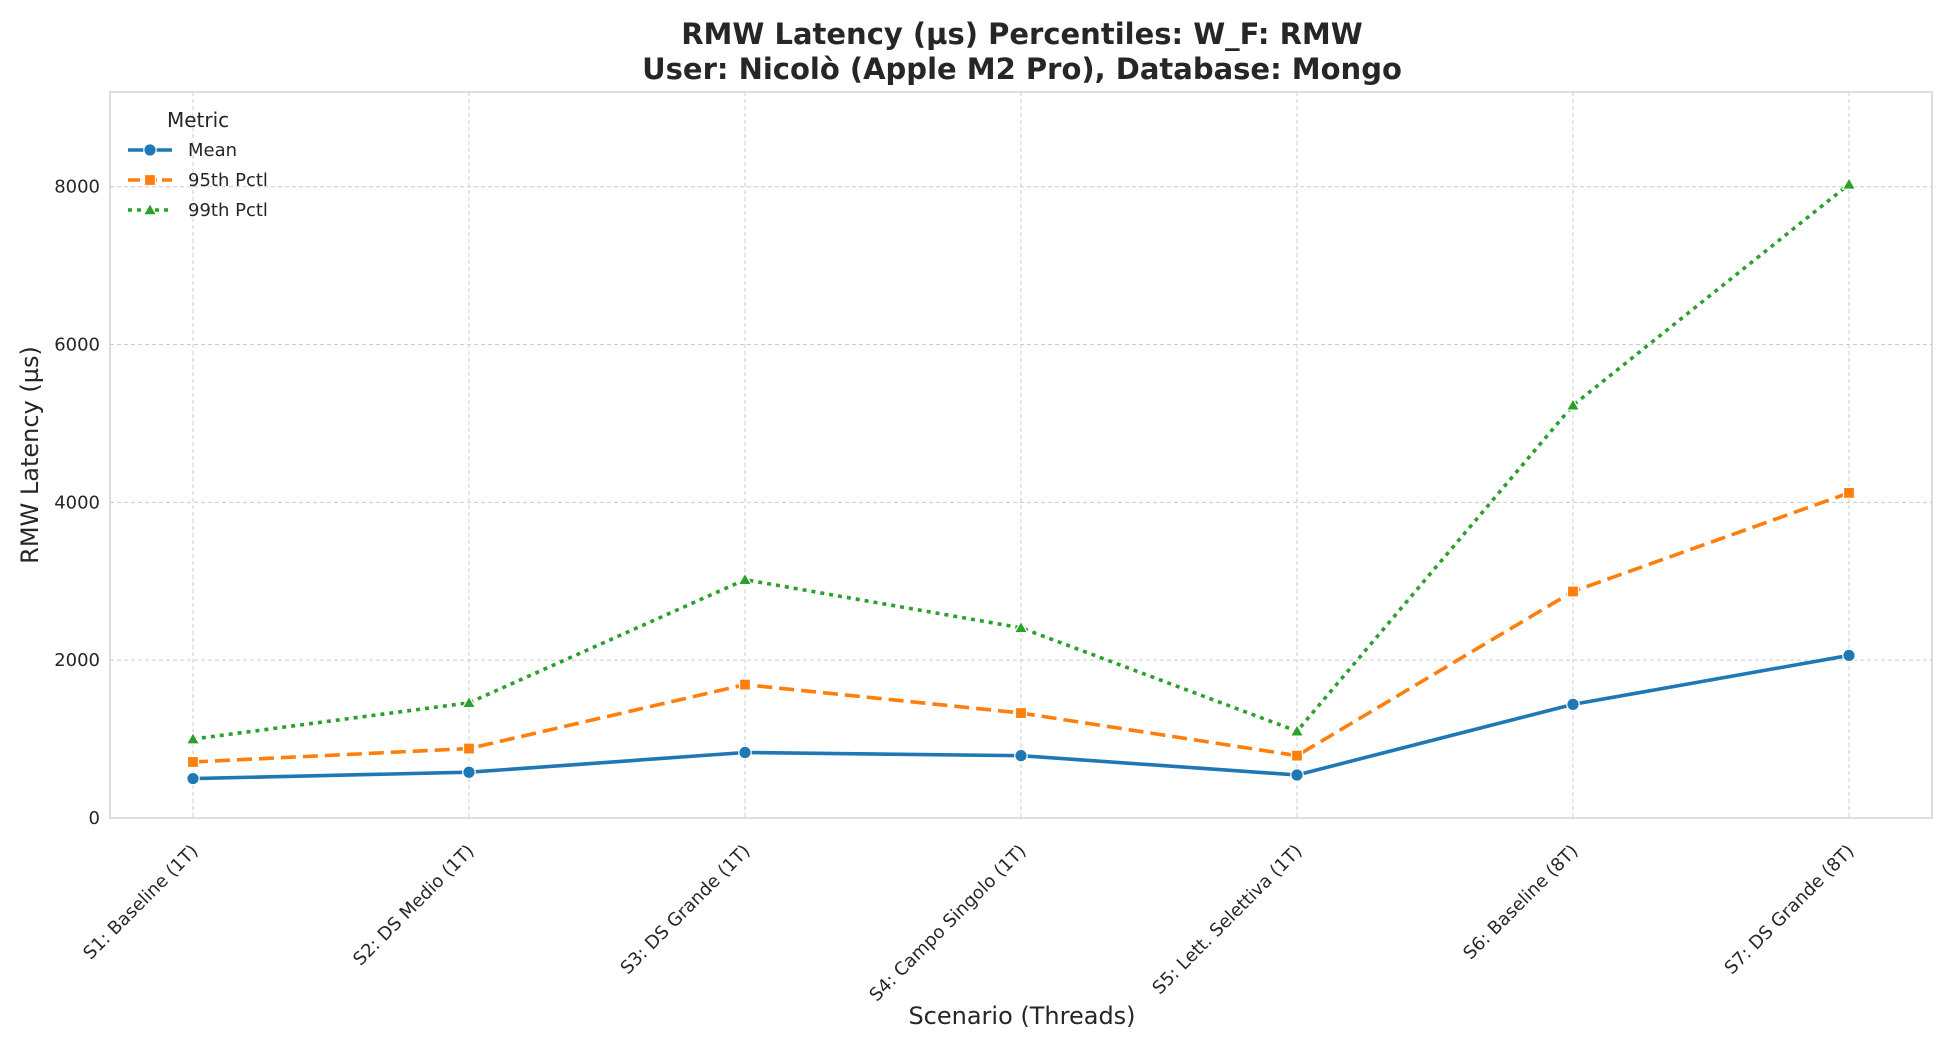 This screenshot has height=1050, width=1950. Describe the element at coordinates (198, 164) in the screenshot. I see `legend: Metric Mean 95th Pctl 99th Pctl` at that location.